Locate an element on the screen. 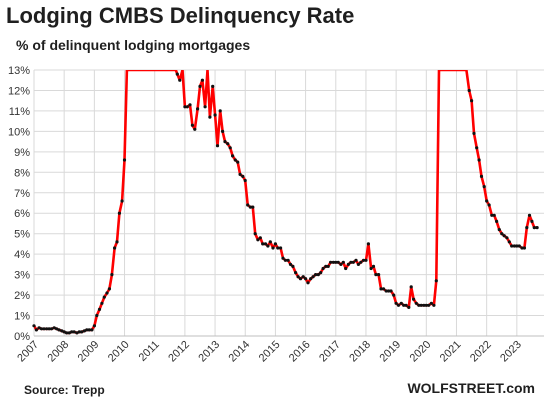 This screenshot has width=547, height=407. y-tick-label: 12% is located at coordinates (19, 91).